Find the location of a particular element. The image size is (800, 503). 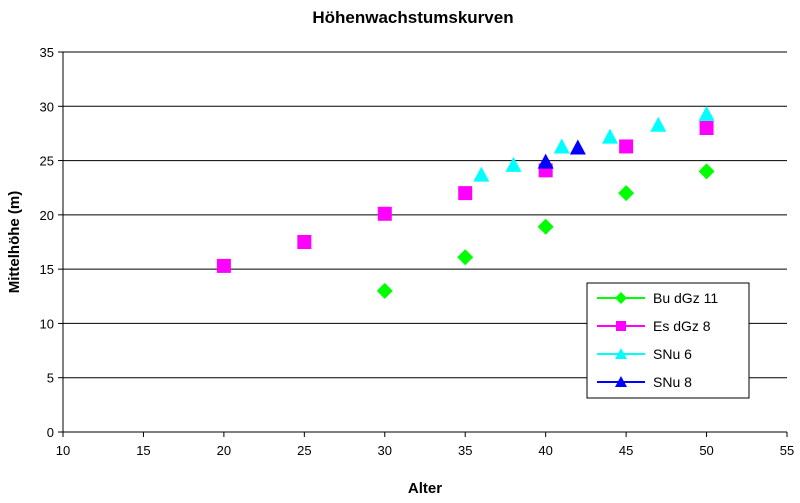

x-tick-label: 10 is located at coordinates (63, 450).